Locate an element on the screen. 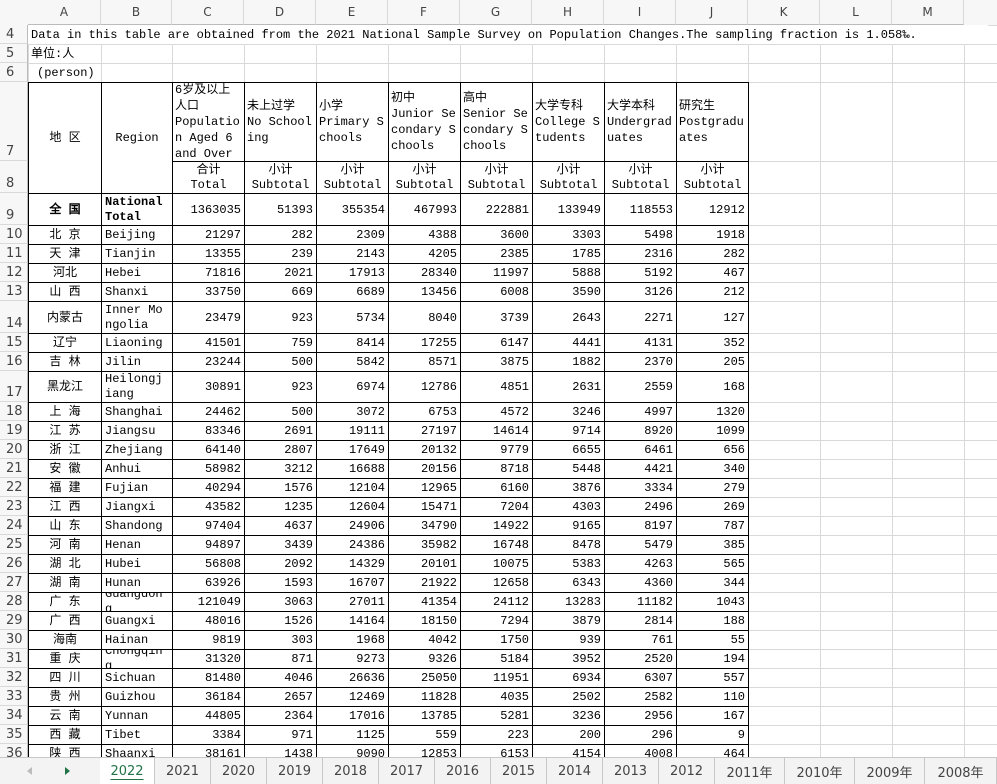  region-cell: Shaanxi is located at coordinates (137, 750).